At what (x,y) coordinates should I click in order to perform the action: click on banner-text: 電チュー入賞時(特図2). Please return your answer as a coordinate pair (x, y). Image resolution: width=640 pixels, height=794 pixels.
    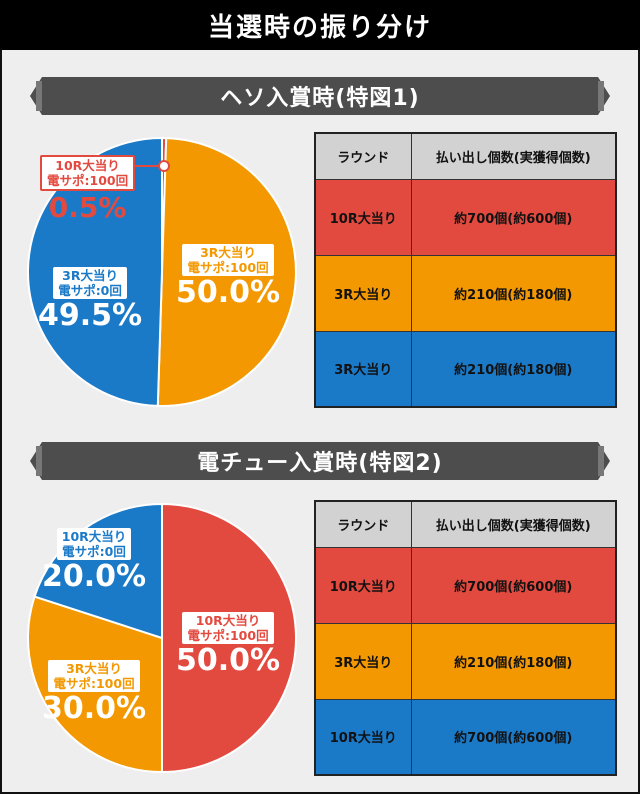
    Looking at the image, I should click on (320, 463).